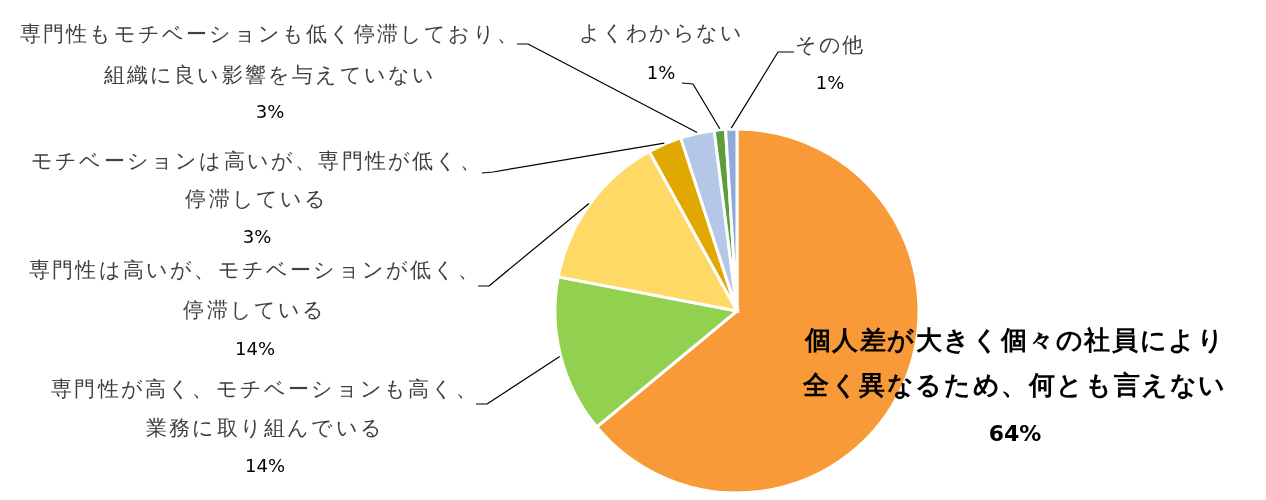 This screenshot has width=1266, height=500. I want to click on slice-label: その他, so click(830, 45).